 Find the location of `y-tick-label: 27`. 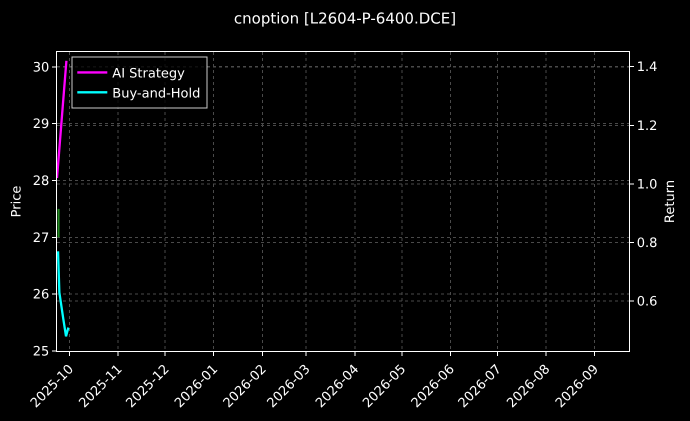

y-tick-label: 27 is located at coordinates (41, 238).